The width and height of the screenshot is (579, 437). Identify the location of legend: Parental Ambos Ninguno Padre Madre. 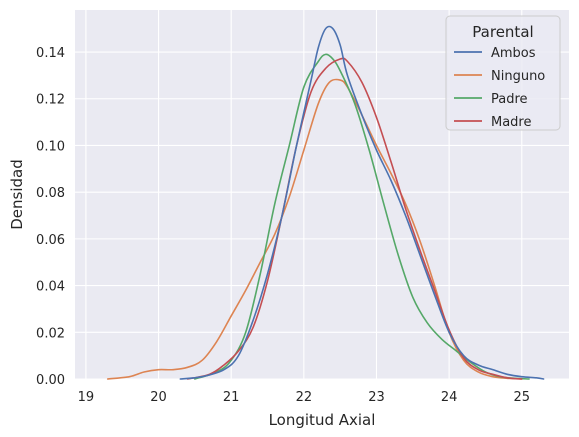
(503, 73).